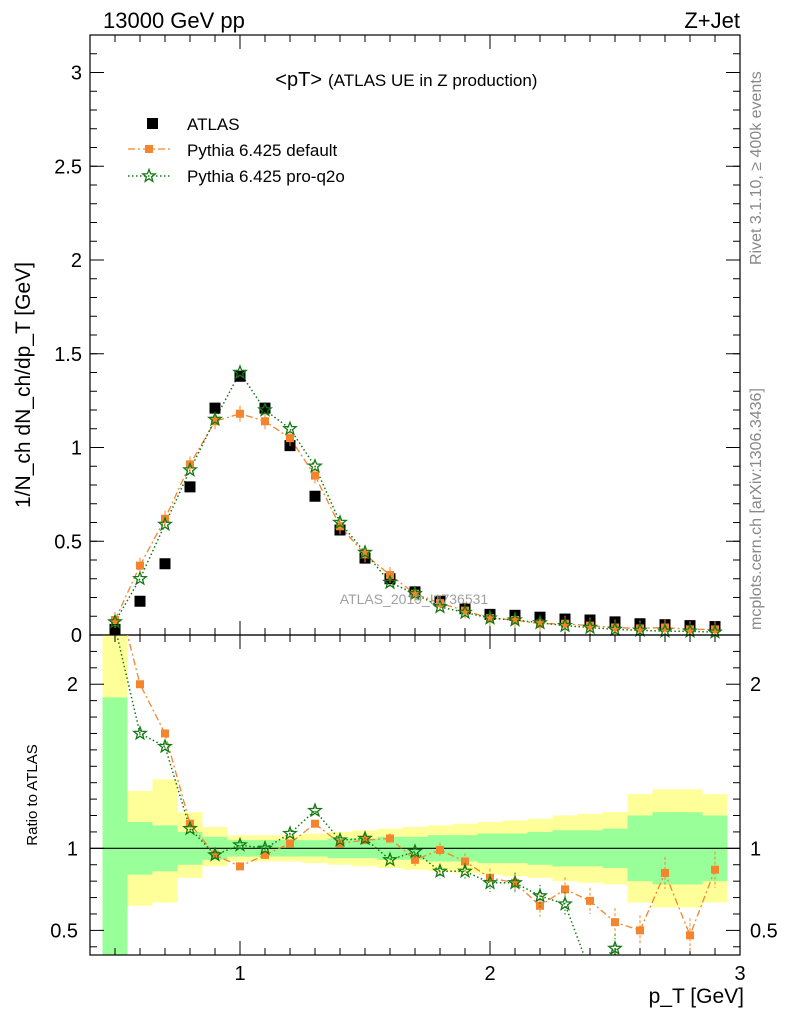 The height and width of the screenshot is (1024, 786). What do you see at coordinates (174, 20) in the screenshot?
I see `beam-energy-label: 13000 GeV pp` at bounding box center [174, 20].